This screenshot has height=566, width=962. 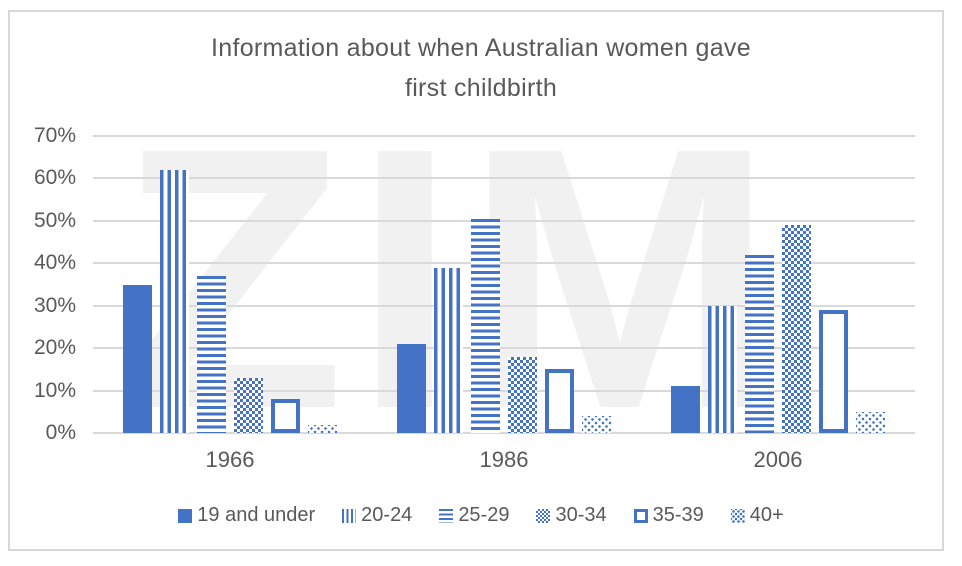 I want to click on legend-item-40+: 40+, so click(x=757, y=515).